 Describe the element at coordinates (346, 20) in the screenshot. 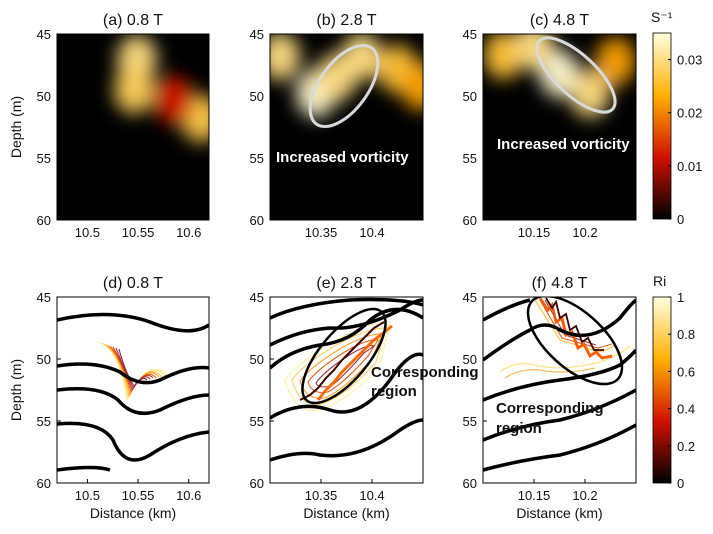

I see `panel-title: (b) 2.8 T` at that location.